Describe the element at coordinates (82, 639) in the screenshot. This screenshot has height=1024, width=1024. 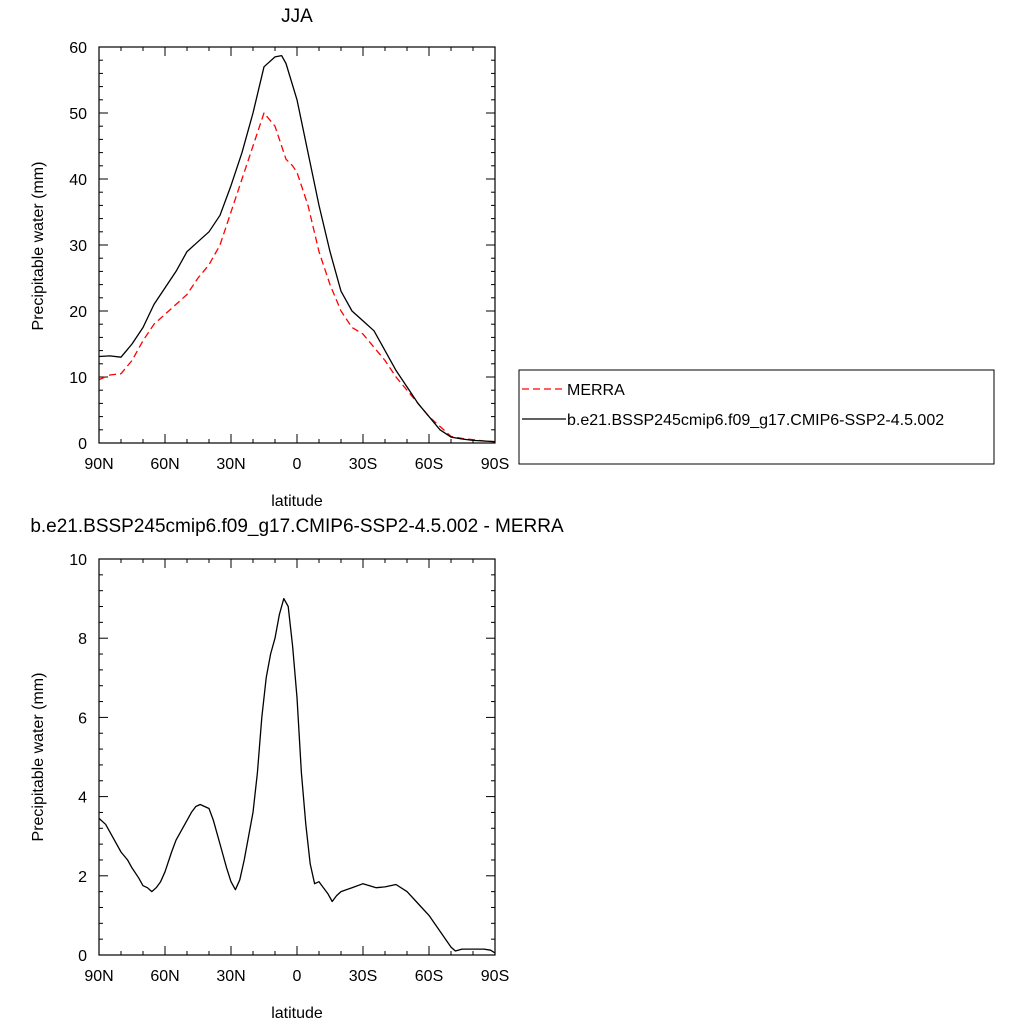
I see `y-tick-label: 8` at that location.